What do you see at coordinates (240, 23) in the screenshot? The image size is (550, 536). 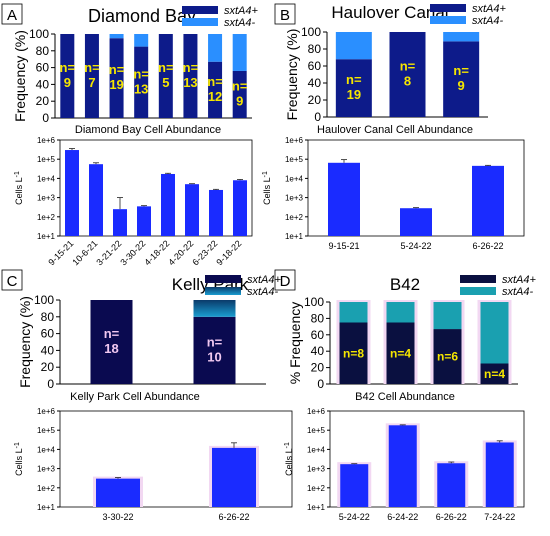 I see `legend-label-negative: sxtA4-` at bounding box center [240, 23].